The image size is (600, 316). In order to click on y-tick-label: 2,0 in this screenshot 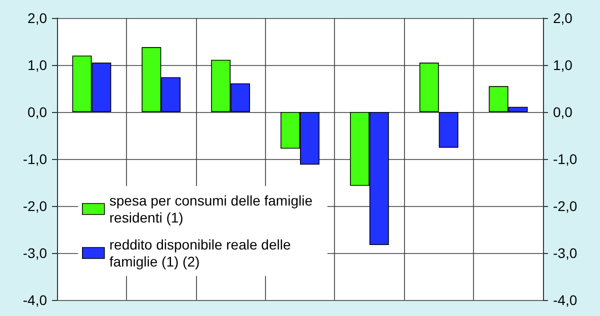, I will do `click(38, 18)`.